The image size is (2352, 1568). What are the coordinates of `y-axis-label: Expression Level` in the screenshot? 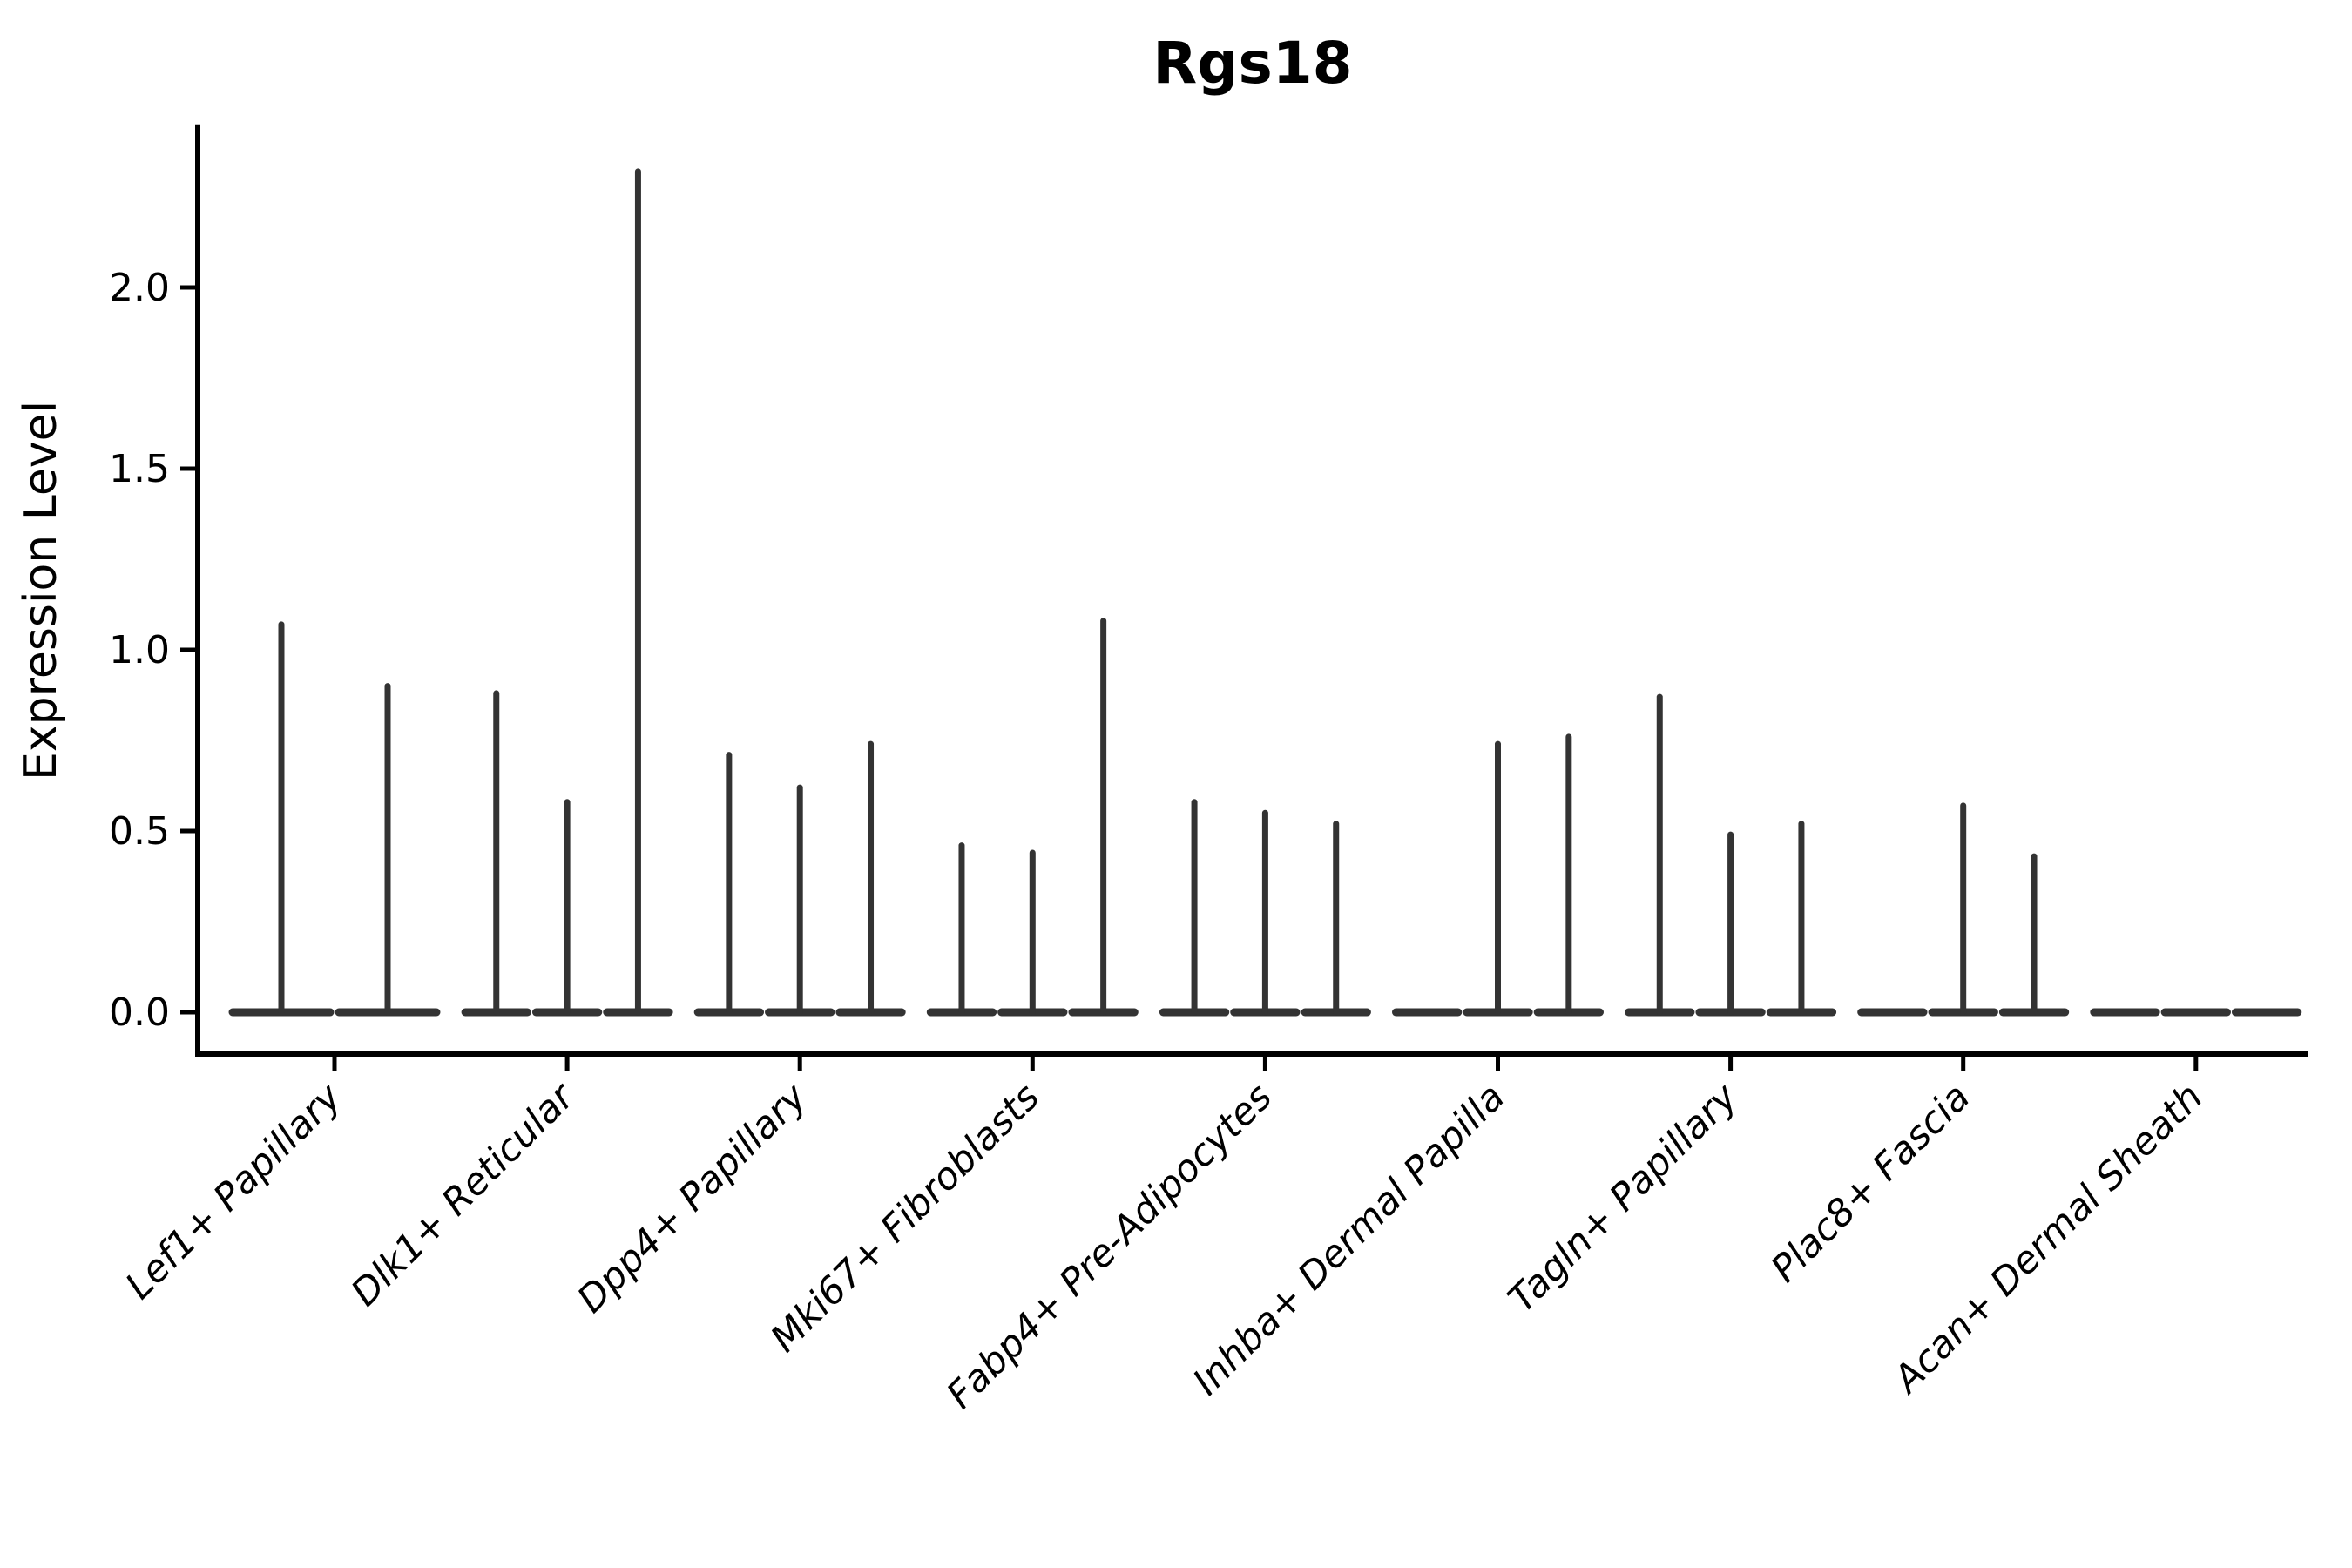 It's located at (41, 591).